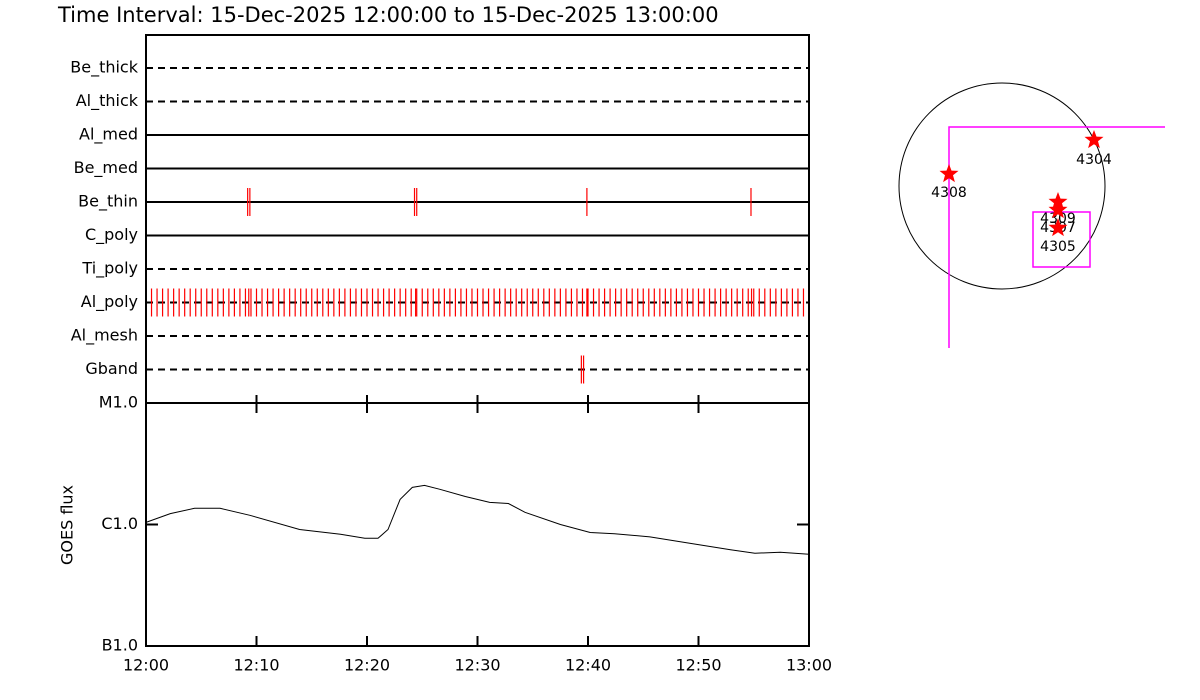  I want to click on x-tick-label: 12:30, so click(477, 665).